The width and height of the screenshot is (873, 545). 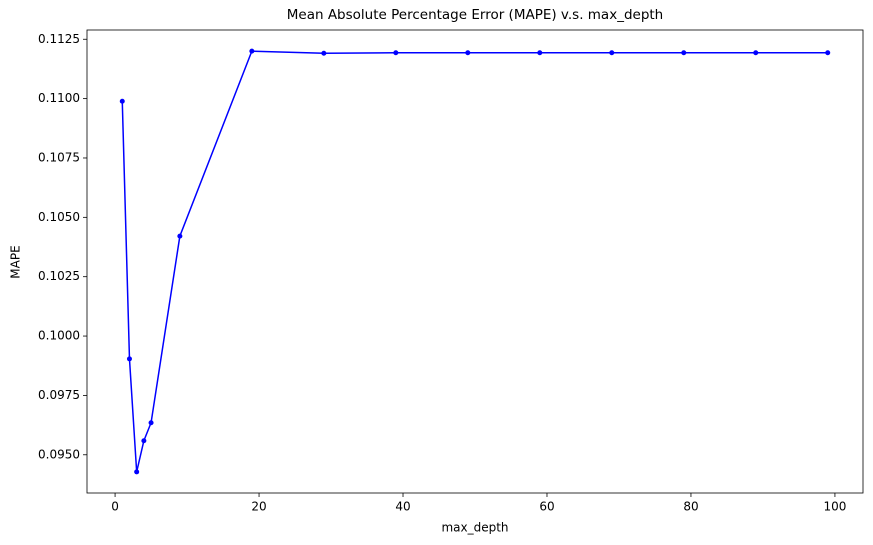 What do you see at coordinates (59, 395) in the screenshot?
I see `y-tick-label: 0.0975` at bounding box center [59, 395].